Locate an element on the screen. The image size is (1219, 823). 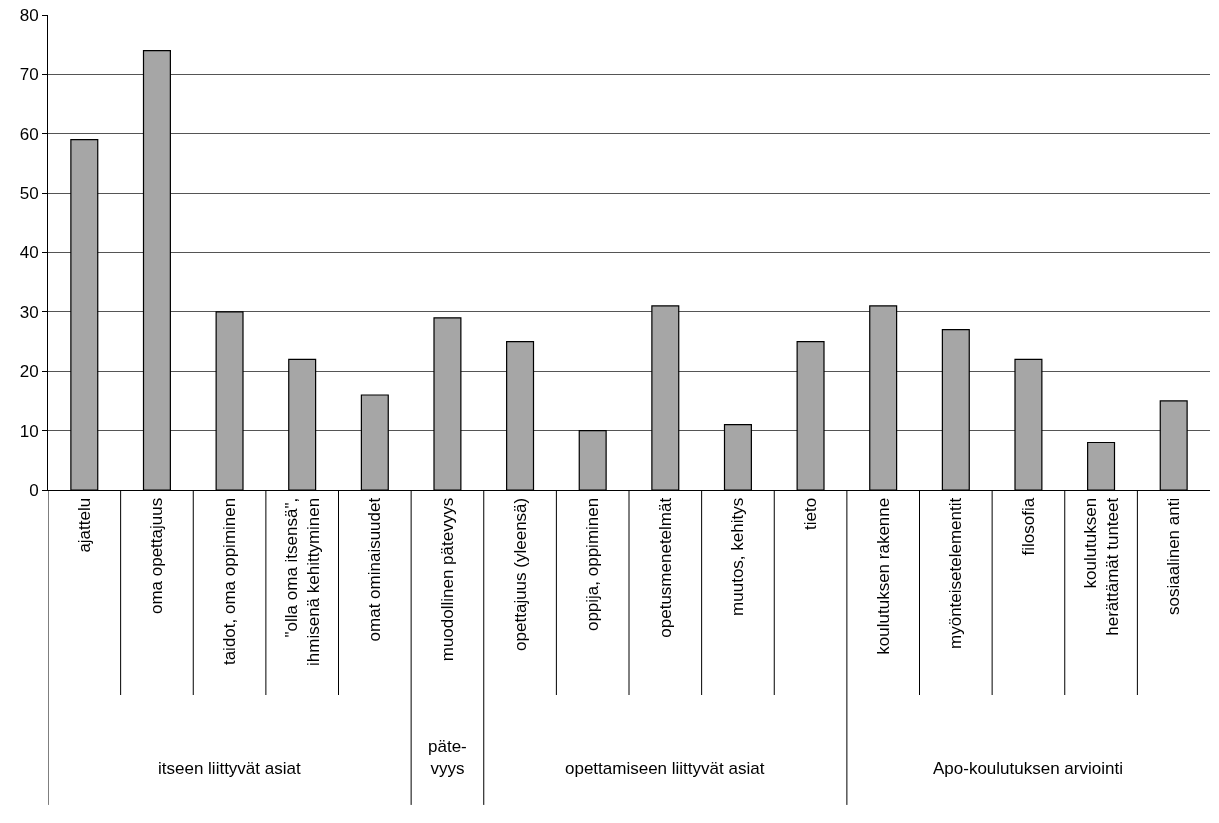
x-tick-label: muodollinen pätevyys is located at coordinates (447, 579).